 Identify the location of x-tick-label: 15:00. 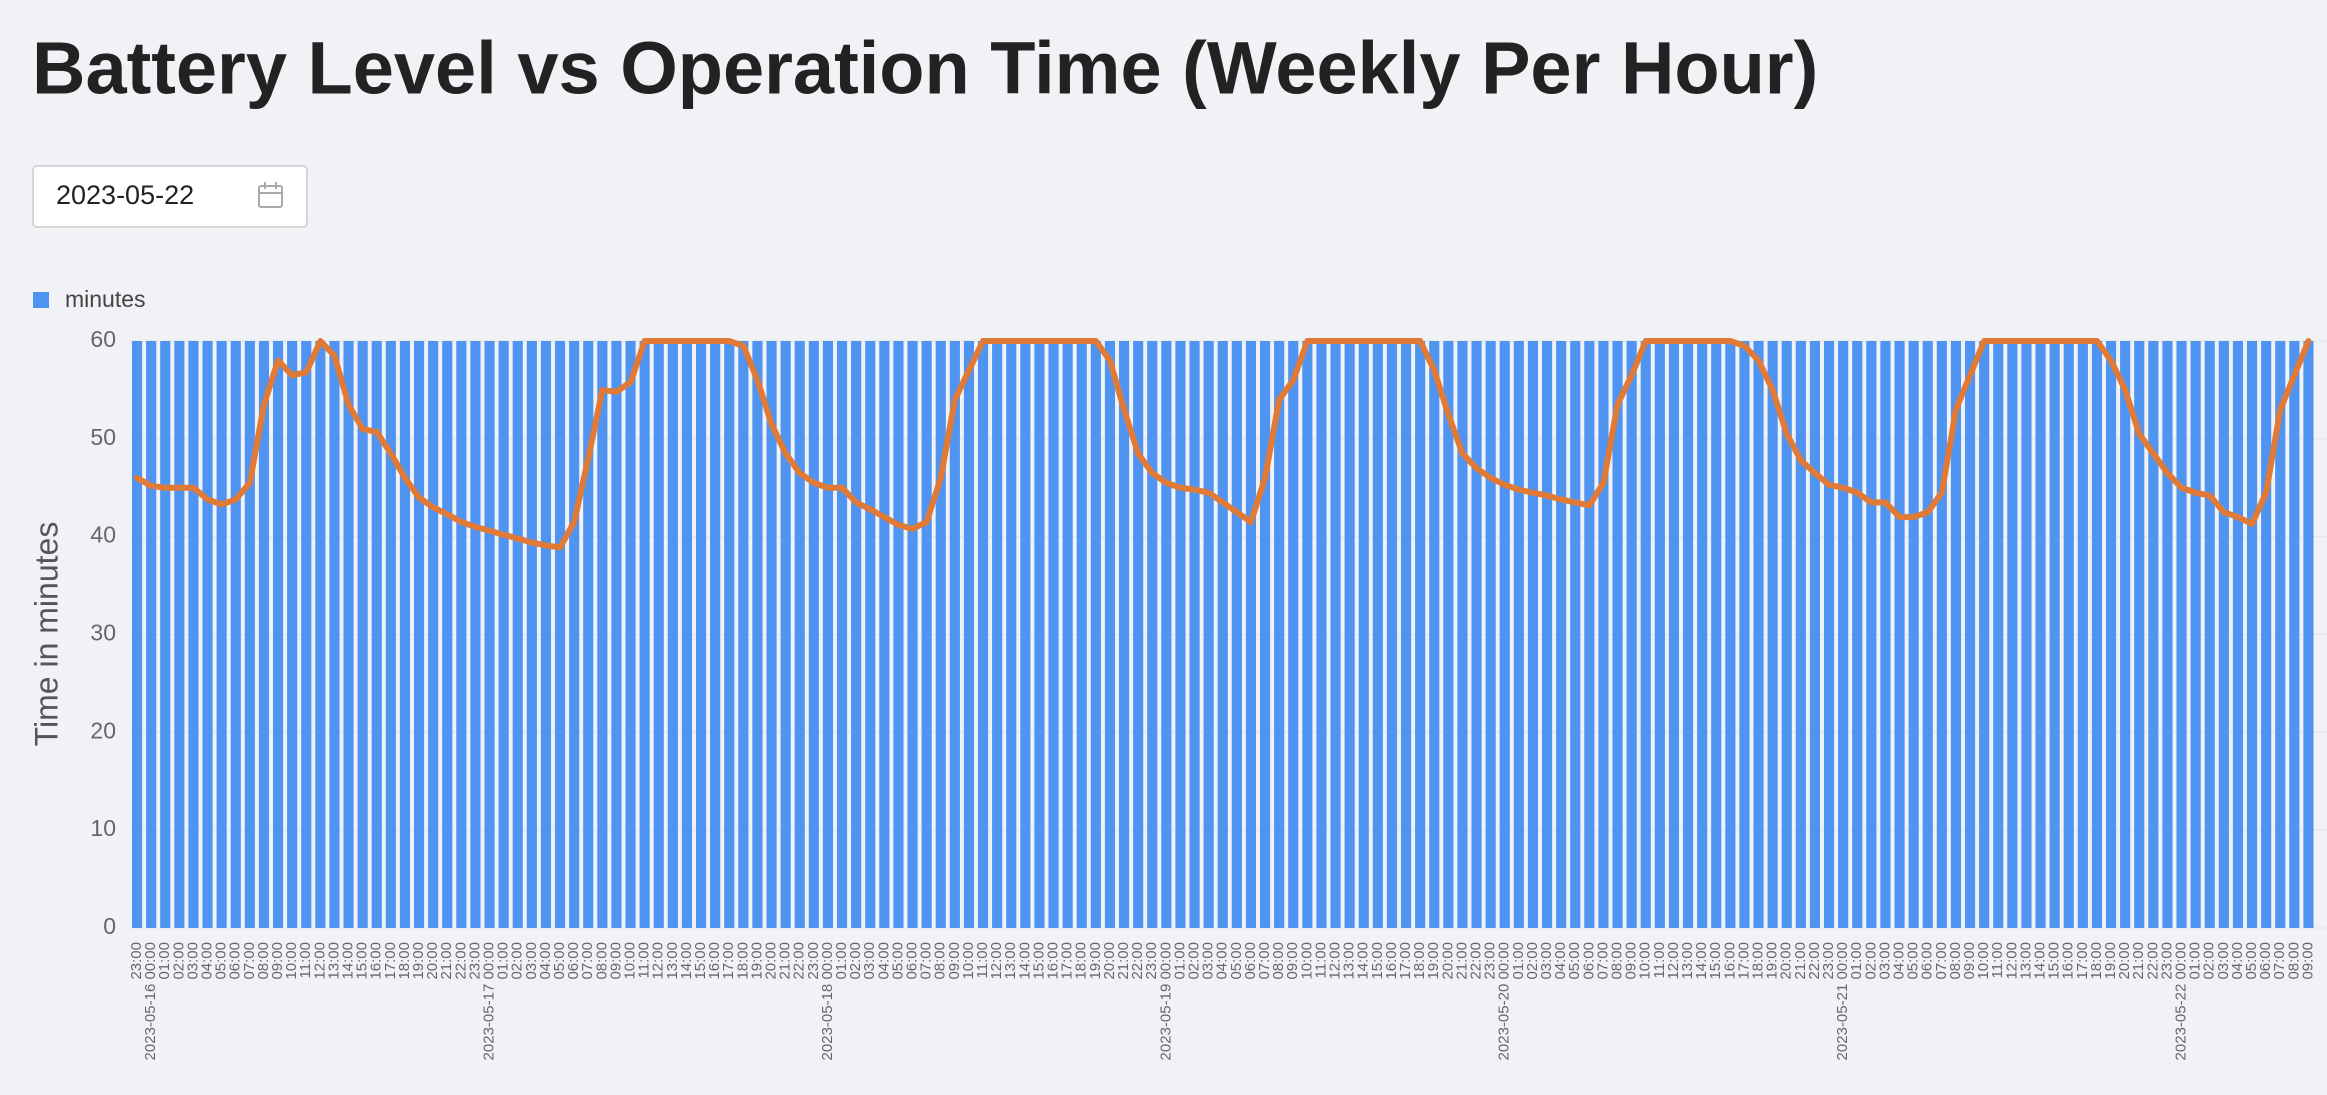
(1715, 961).